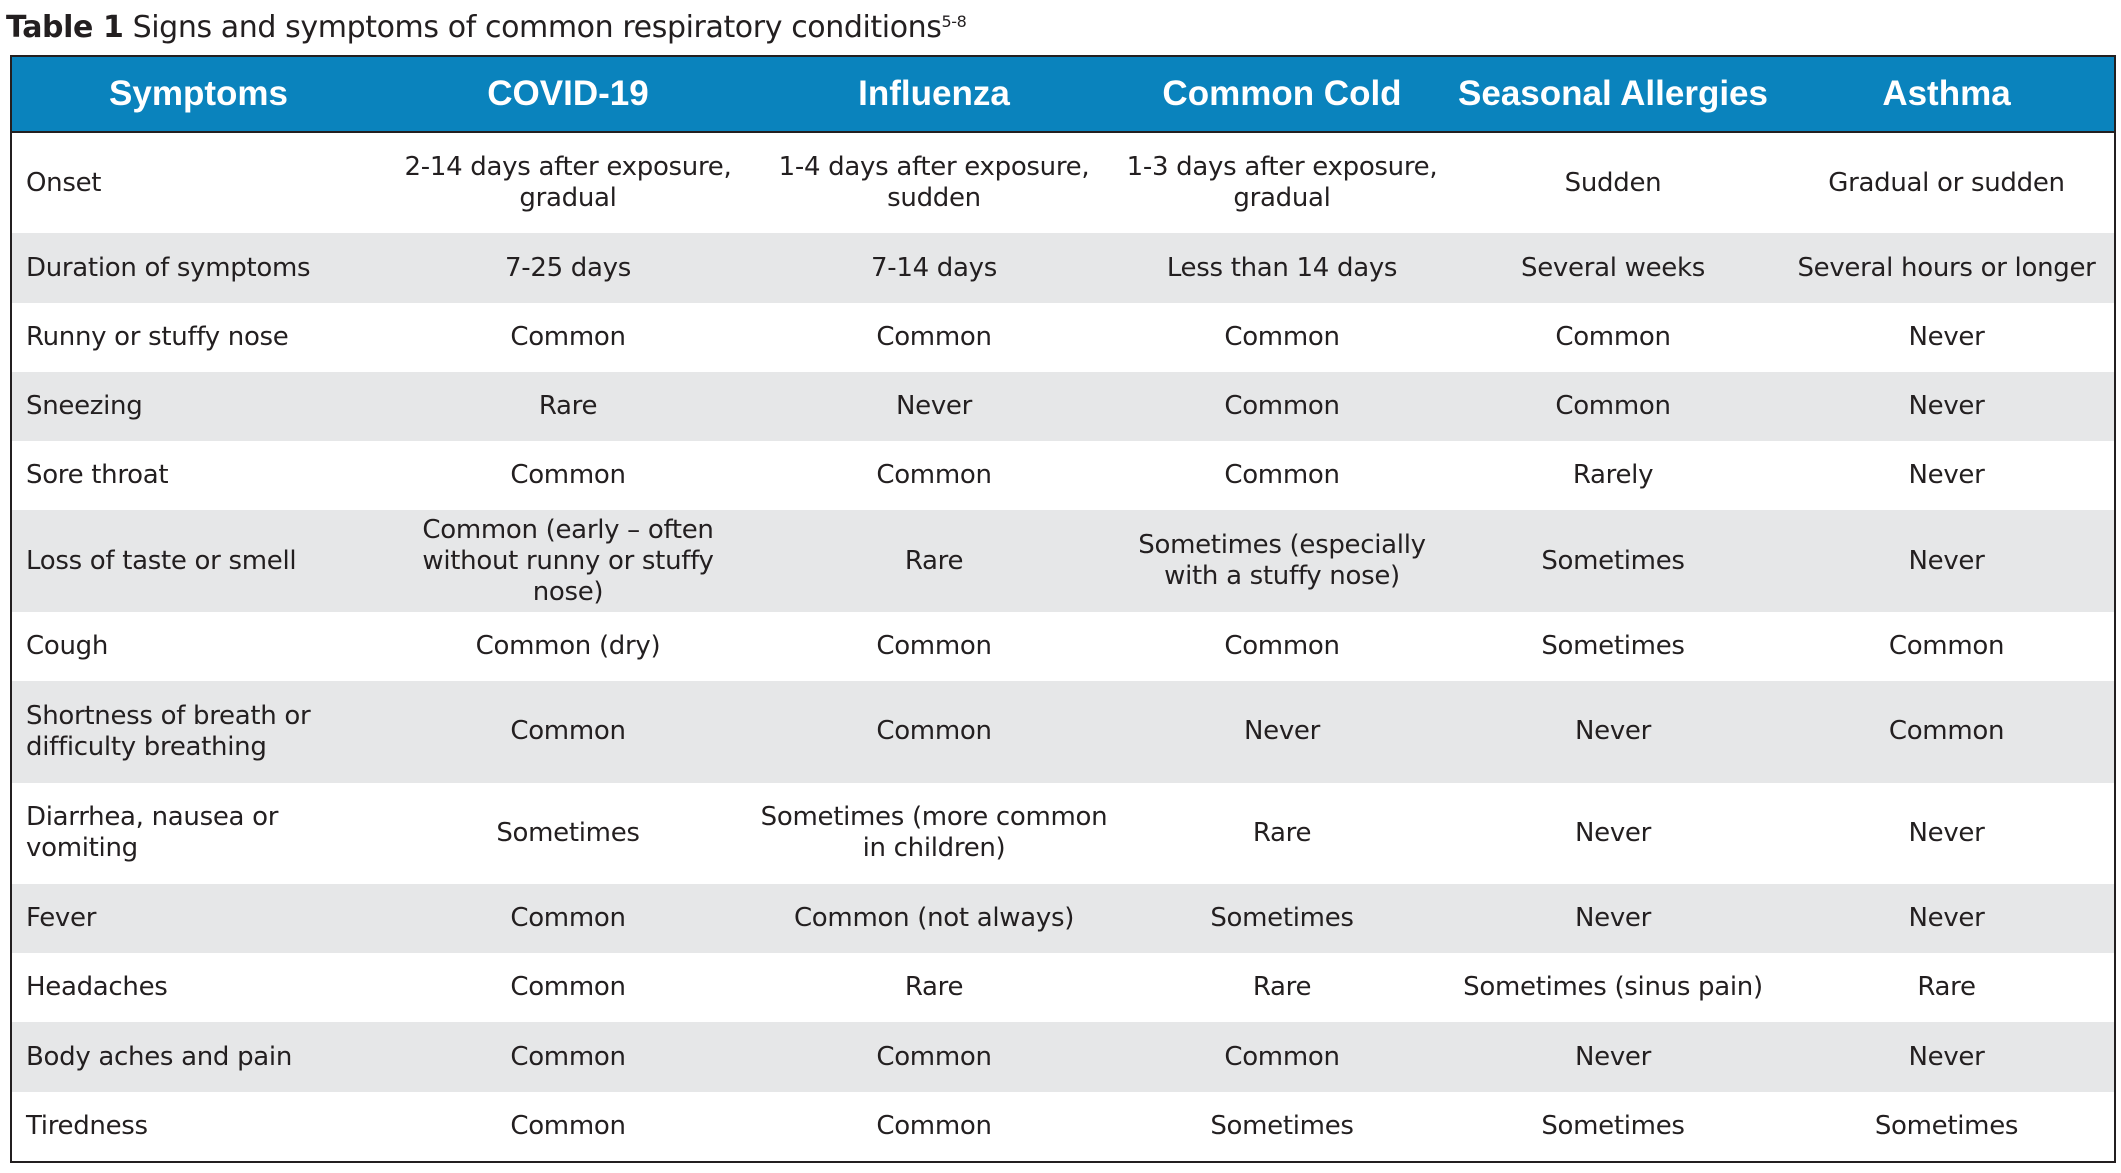 The image size is (2121, 1173). What do you see at coordinates (198, 95) in the screenshot?
I see `header-symptoms: Symptoms` at bounding box center [198, 95].